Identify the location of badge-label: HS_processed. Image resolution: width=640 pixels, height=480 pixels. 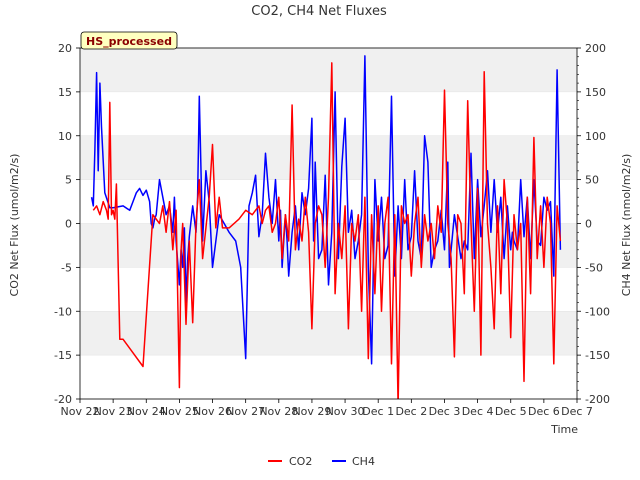
(129, 41).